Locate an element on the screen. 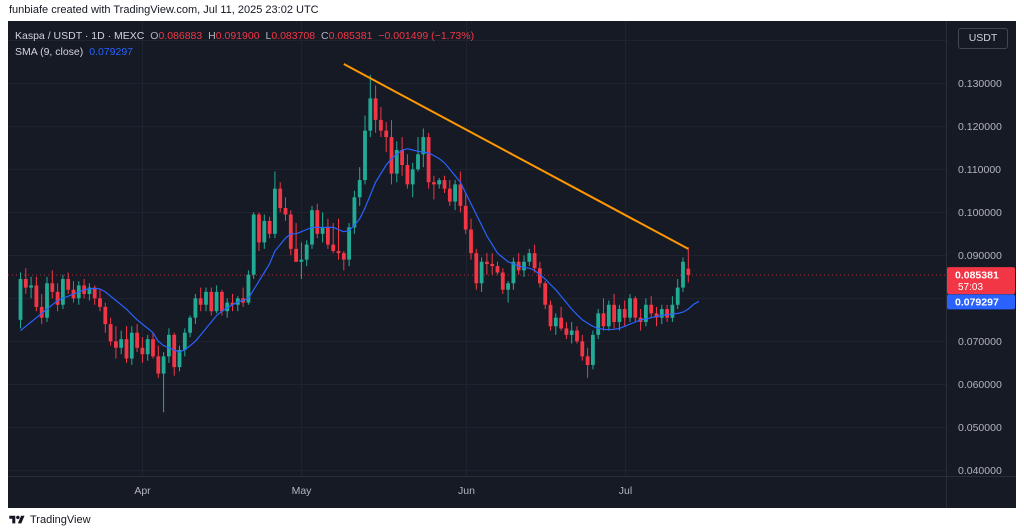 This screenshot has width=1024, height=532. sma-price-tag is located at coordinates (981, 302).